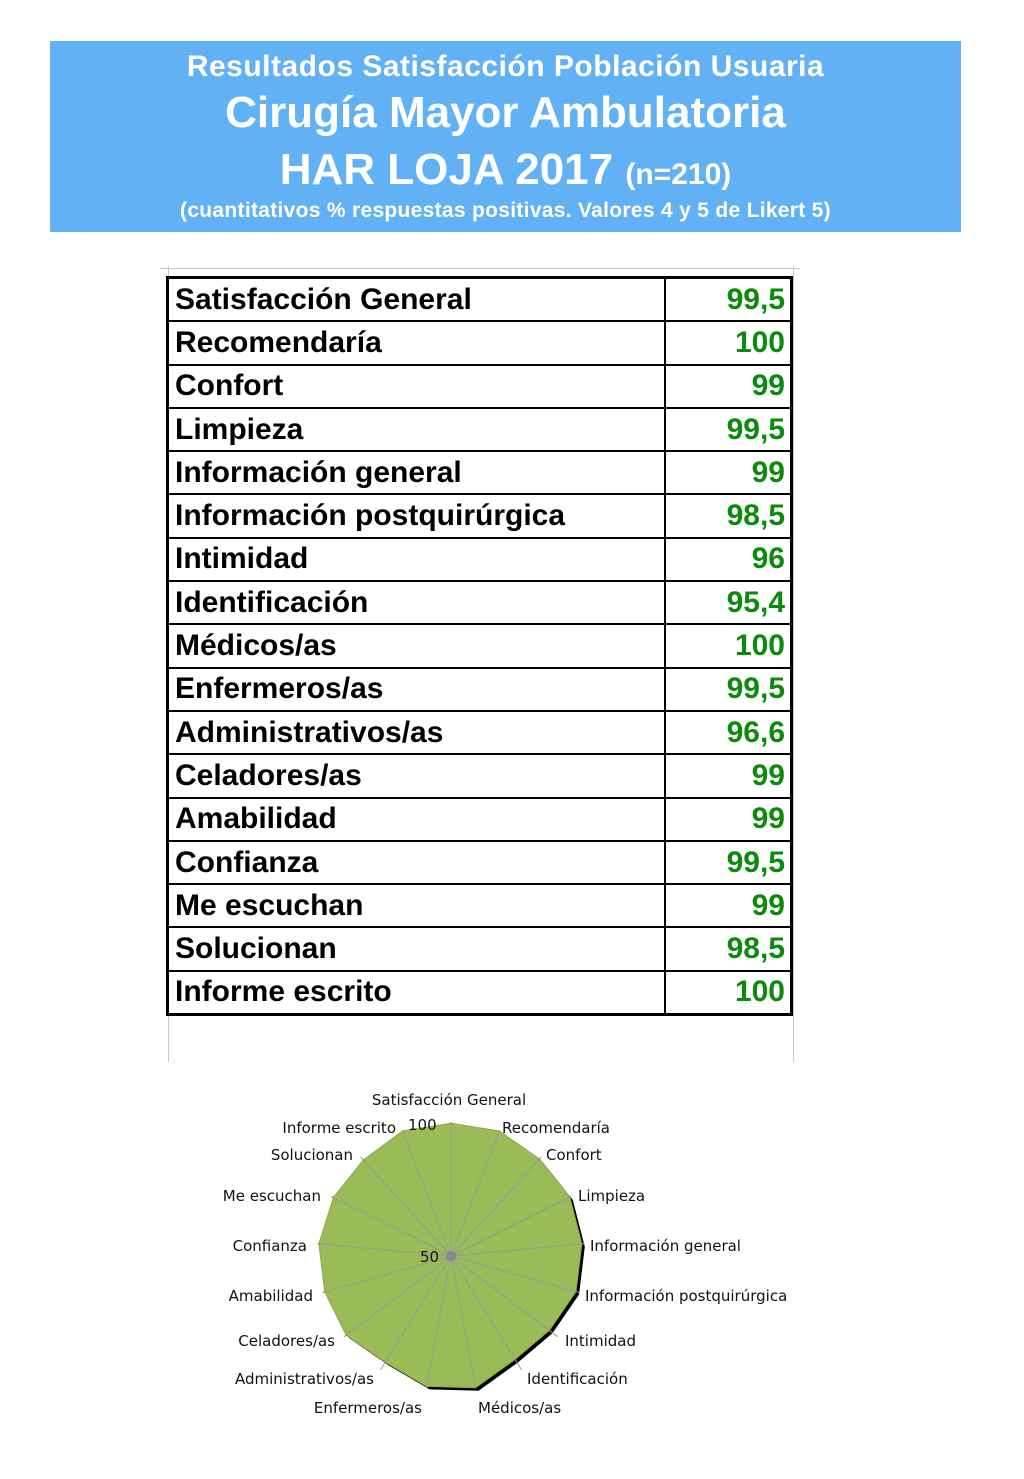 The height and width of the screenshot is (1479, 1024). Describe the element at coordinates (556, 1128) in the screenshot. I see `axis-label: Recomendaría` at that location.